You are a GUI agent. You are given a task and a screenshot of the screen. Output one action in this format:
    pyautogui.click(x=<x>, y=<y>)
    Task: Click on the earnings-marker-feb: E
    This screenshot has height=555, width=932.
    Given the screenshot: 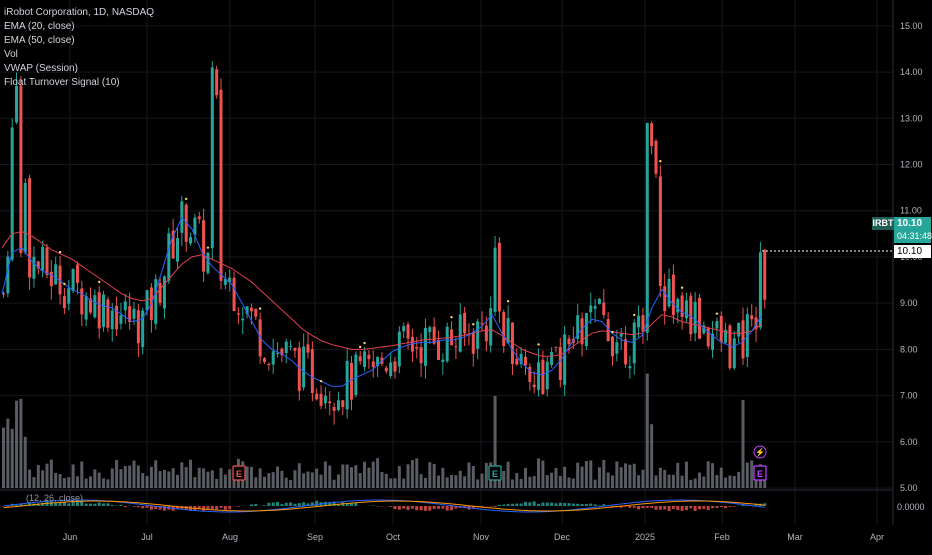 What is the action you would take?
    pyautogui.click(x=760, y=473)
    